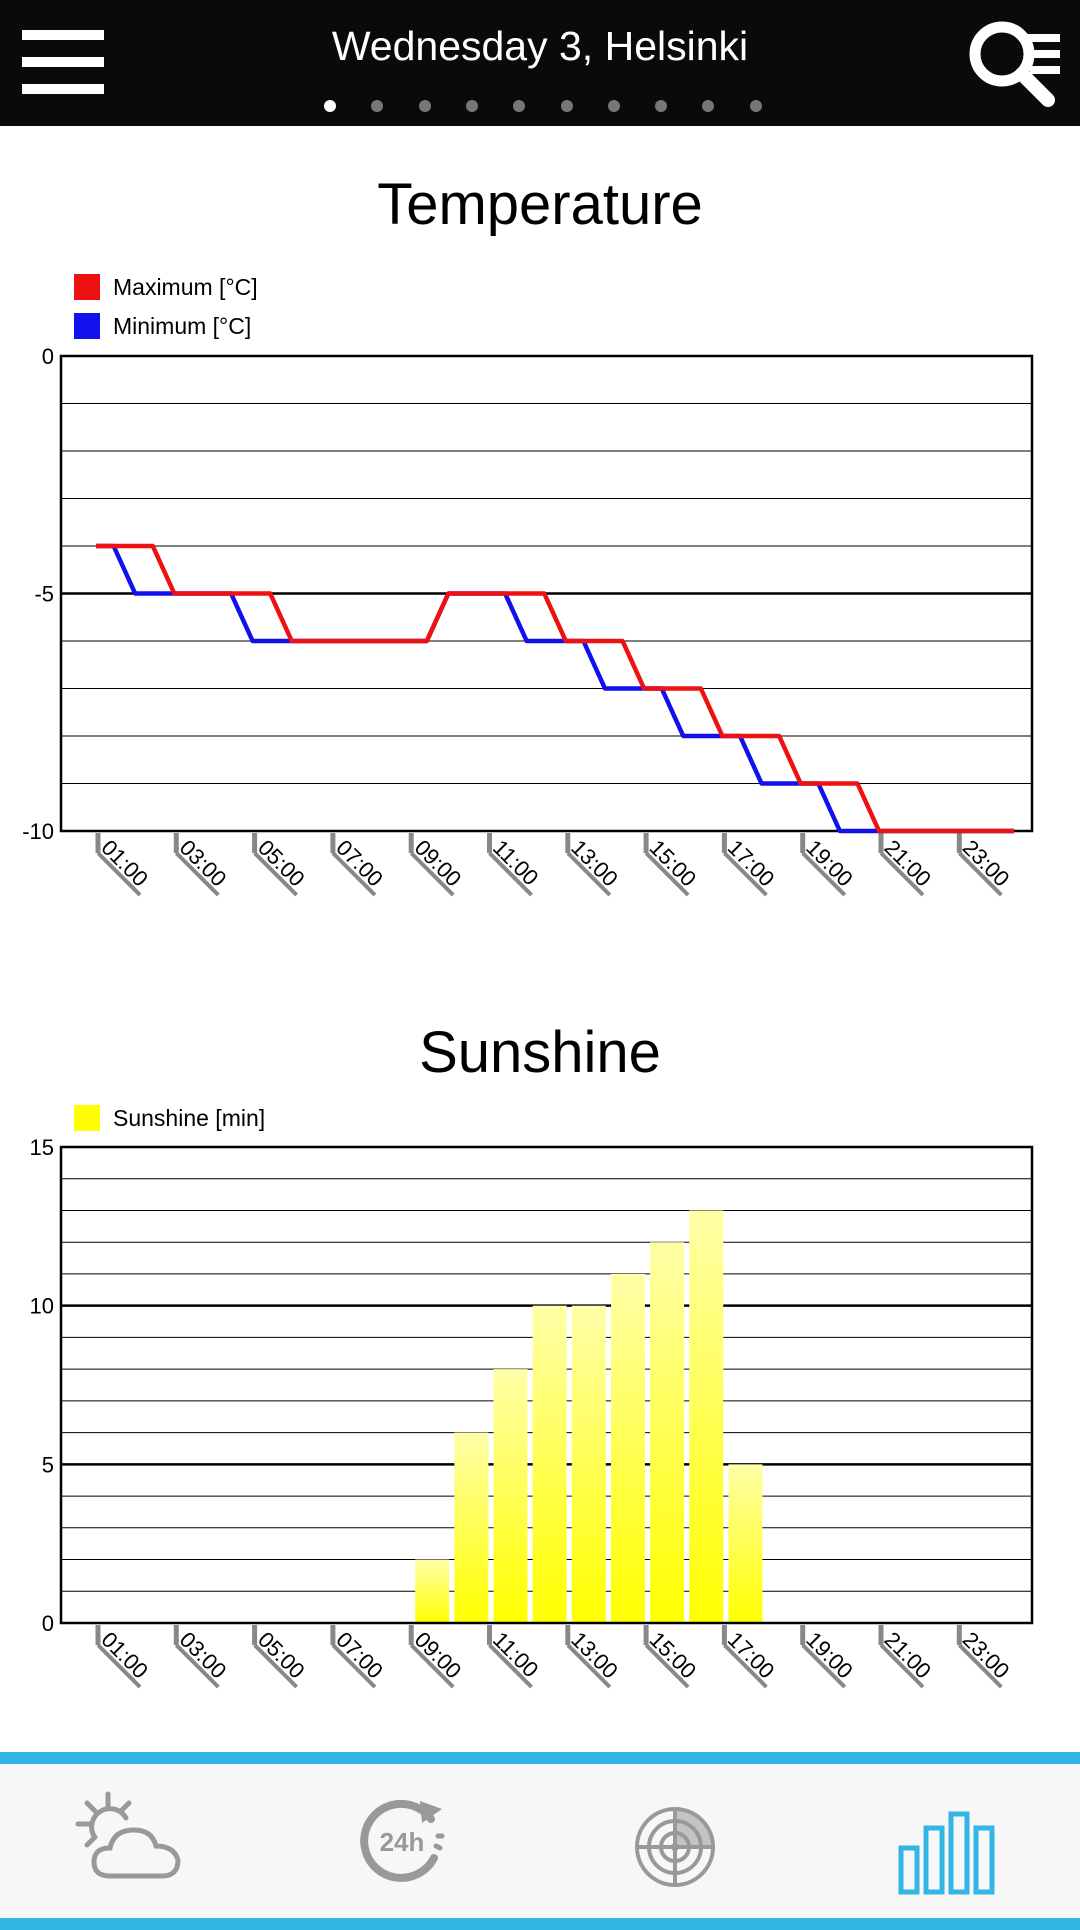 This screenshot has width=1080, height=1930. Describe the element at coordinates (48, 356) in the screenshot. I see `temperature-y-tick-label: 0` at that location.